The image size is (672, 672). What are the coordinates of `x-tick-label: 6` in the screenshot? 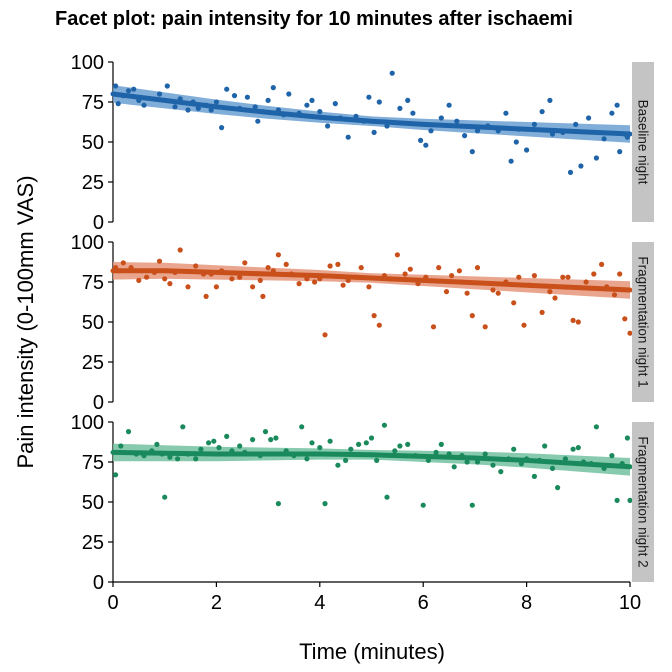 It's located at (423, 603).